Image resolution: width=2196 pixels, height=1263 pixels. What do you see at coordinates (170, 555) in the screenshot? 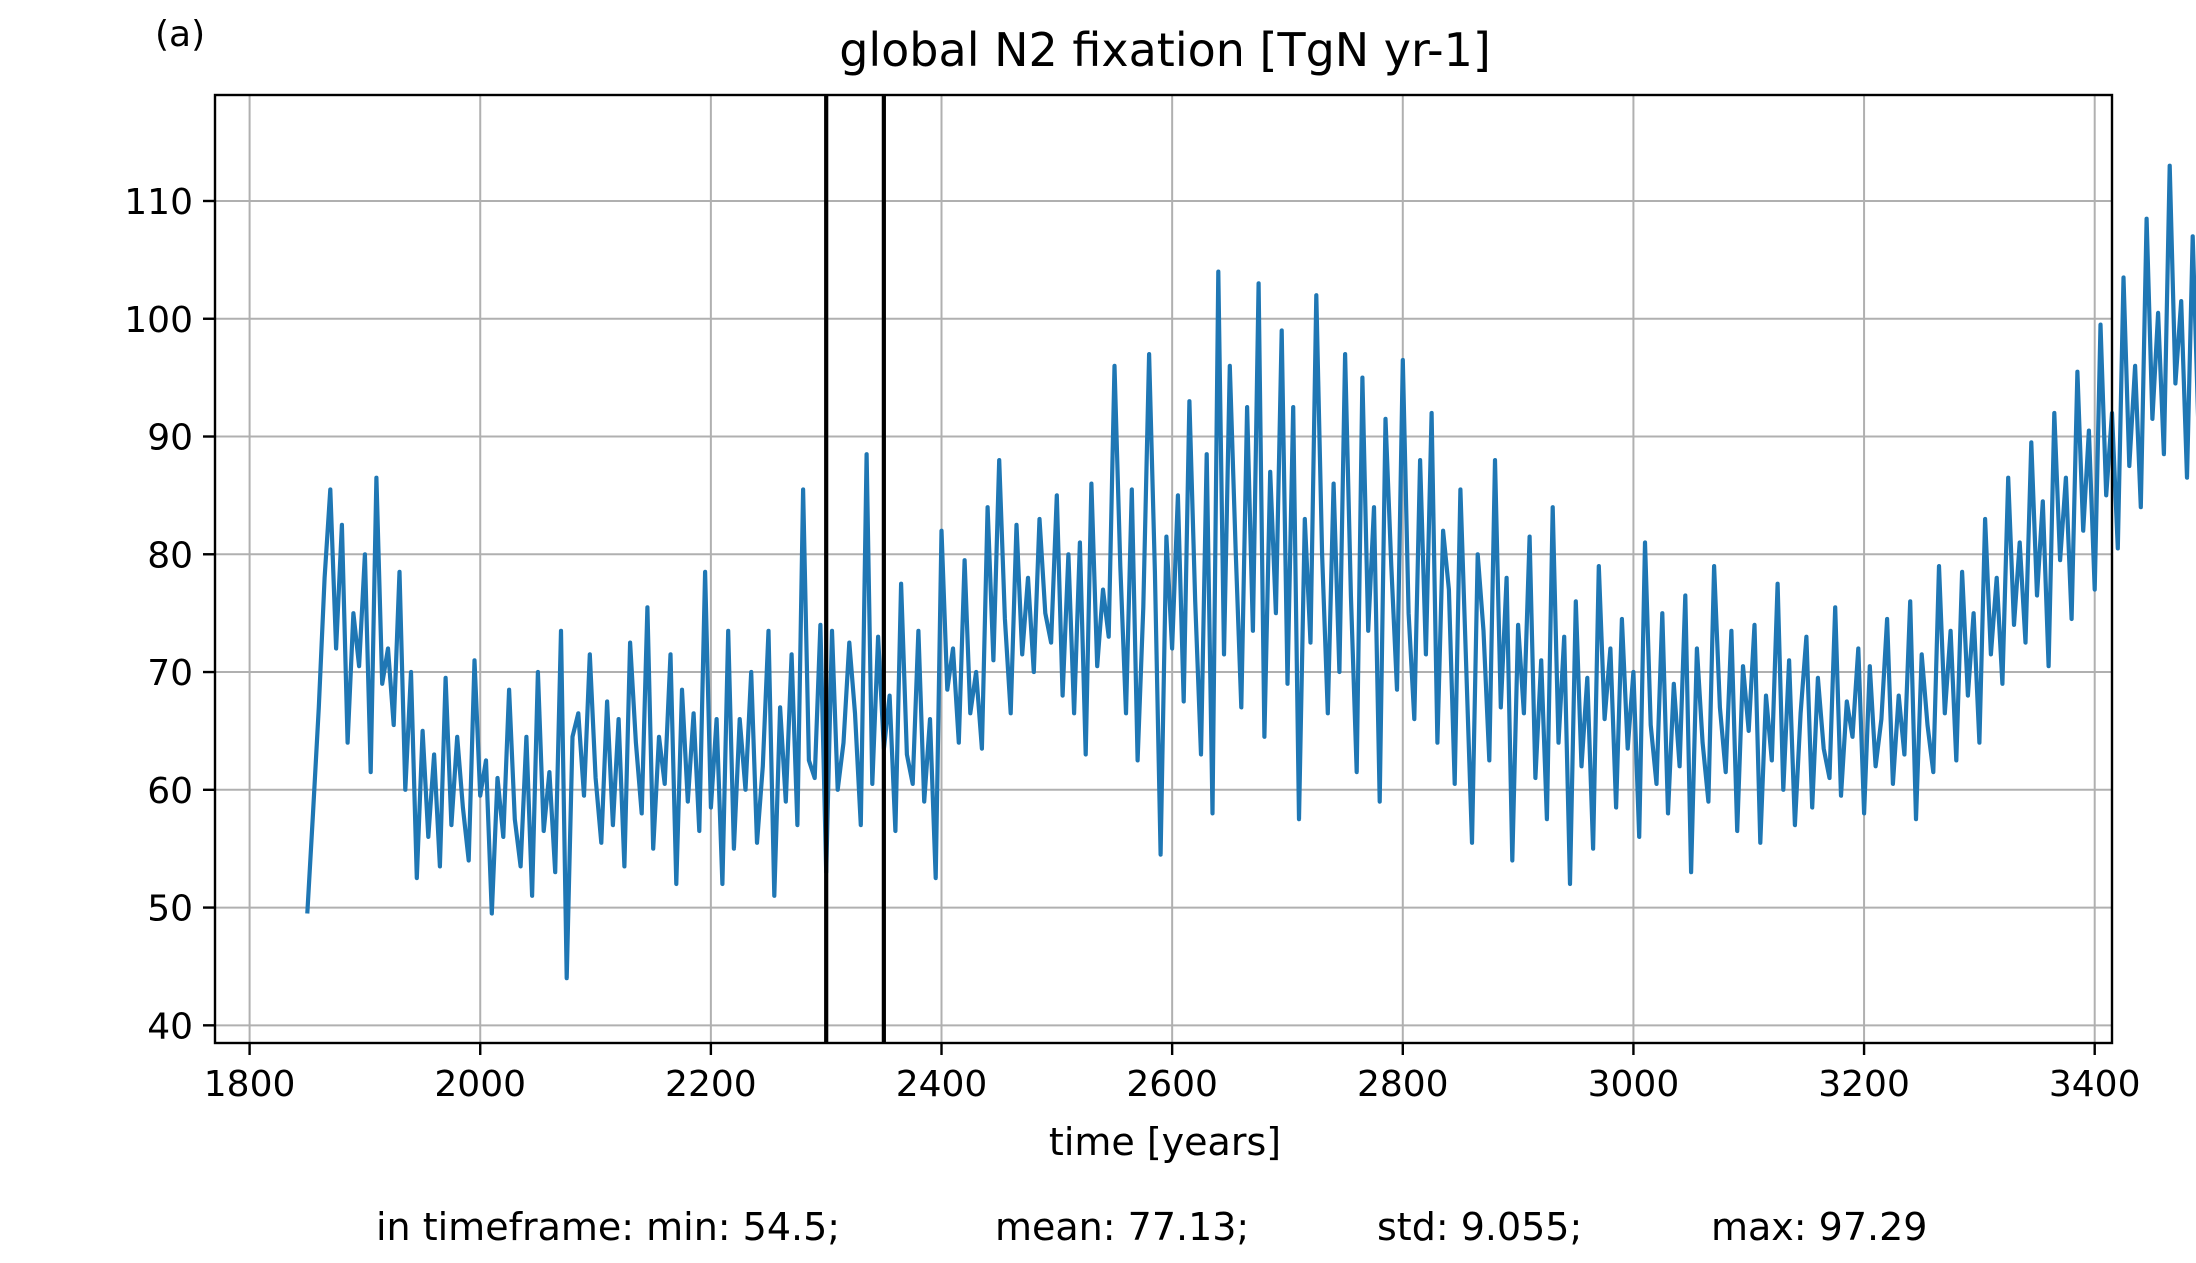
I see `y-tick-label: 80` at bounding box center [170, 555].